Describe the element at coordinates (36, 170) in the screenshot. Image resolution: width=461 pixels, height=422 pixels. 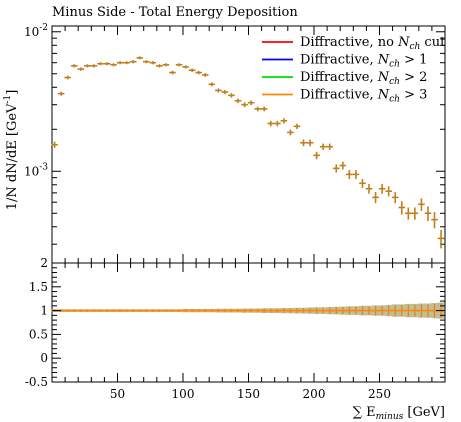
I see `y-tick-label: 10⁻³` at that location.